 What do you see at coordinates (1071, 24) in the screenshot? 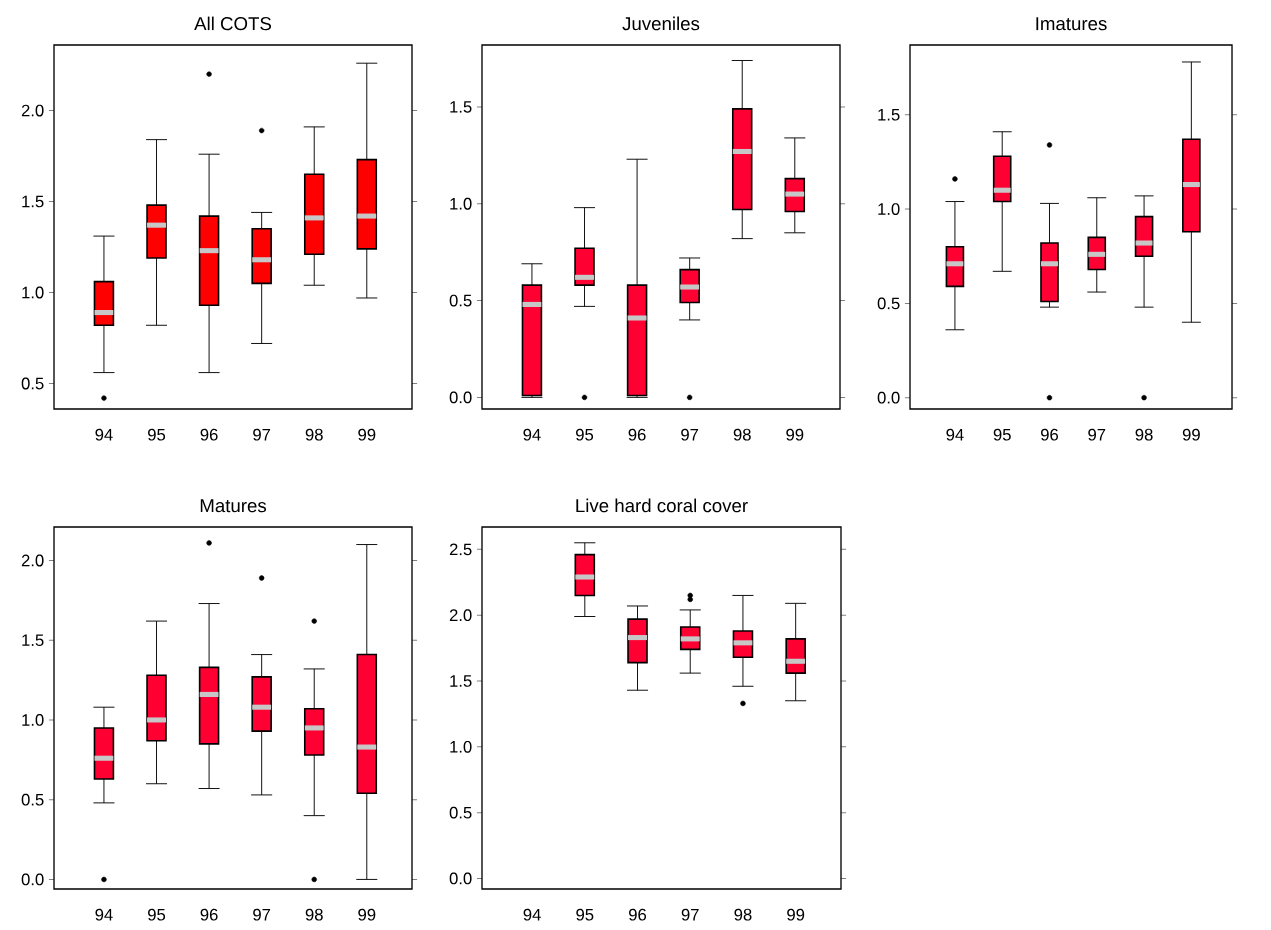
I see `chart-title: Imatures` at bounding box center [1071, 24].